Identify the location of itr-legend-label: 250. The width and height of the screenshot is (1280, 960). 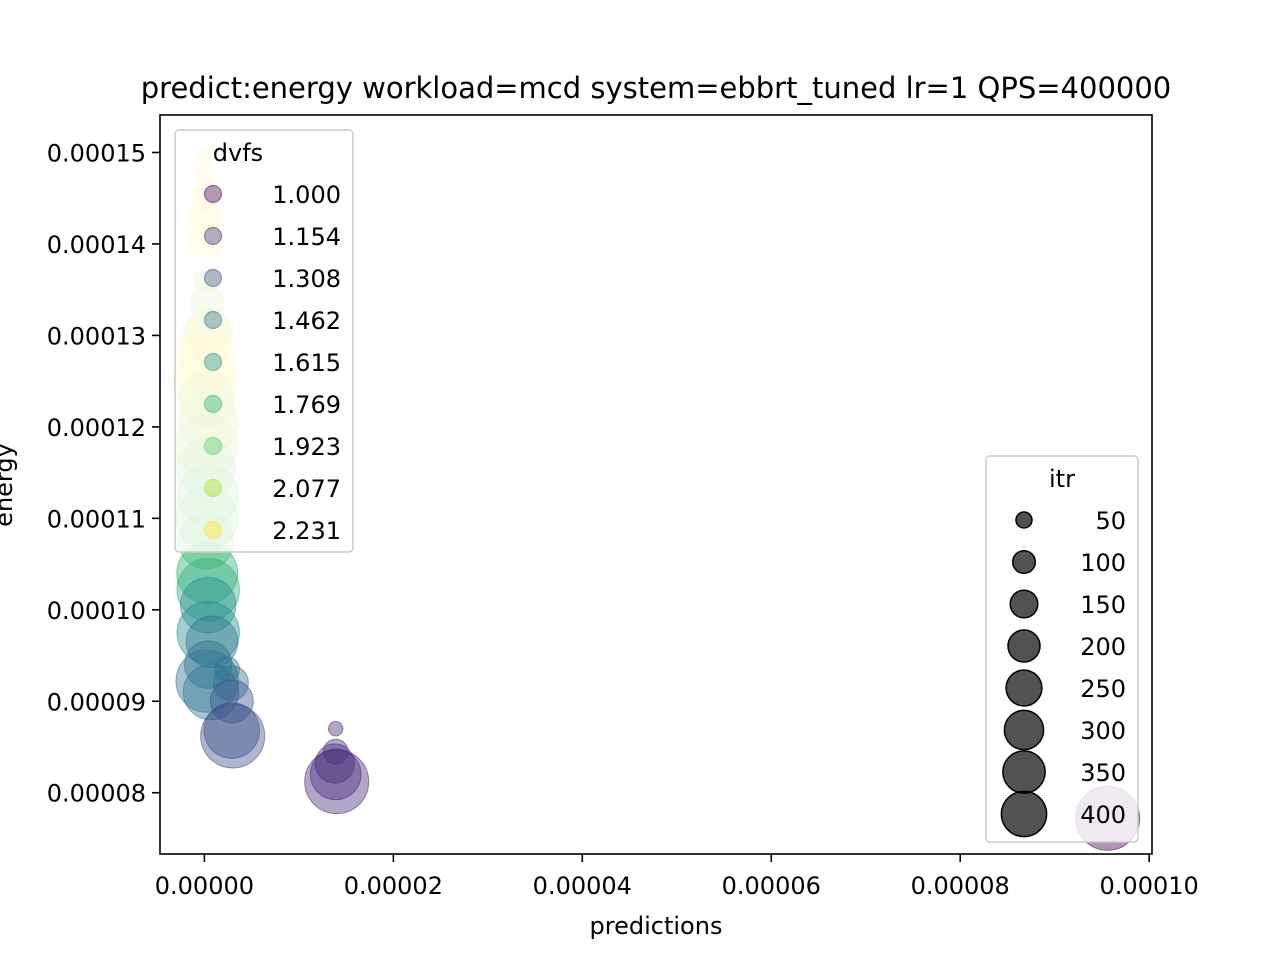
(1103, 689).